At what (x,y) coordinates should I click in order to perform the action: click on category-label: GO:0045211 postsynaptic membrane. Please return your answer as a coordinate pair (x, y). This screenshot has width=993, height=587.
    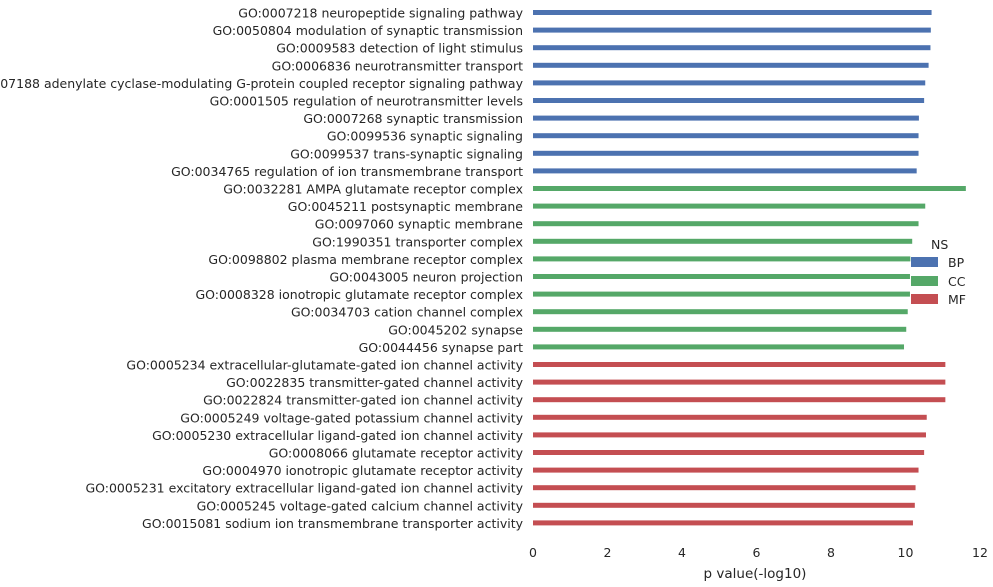
    Looking at the image, I should click on (406, 206).